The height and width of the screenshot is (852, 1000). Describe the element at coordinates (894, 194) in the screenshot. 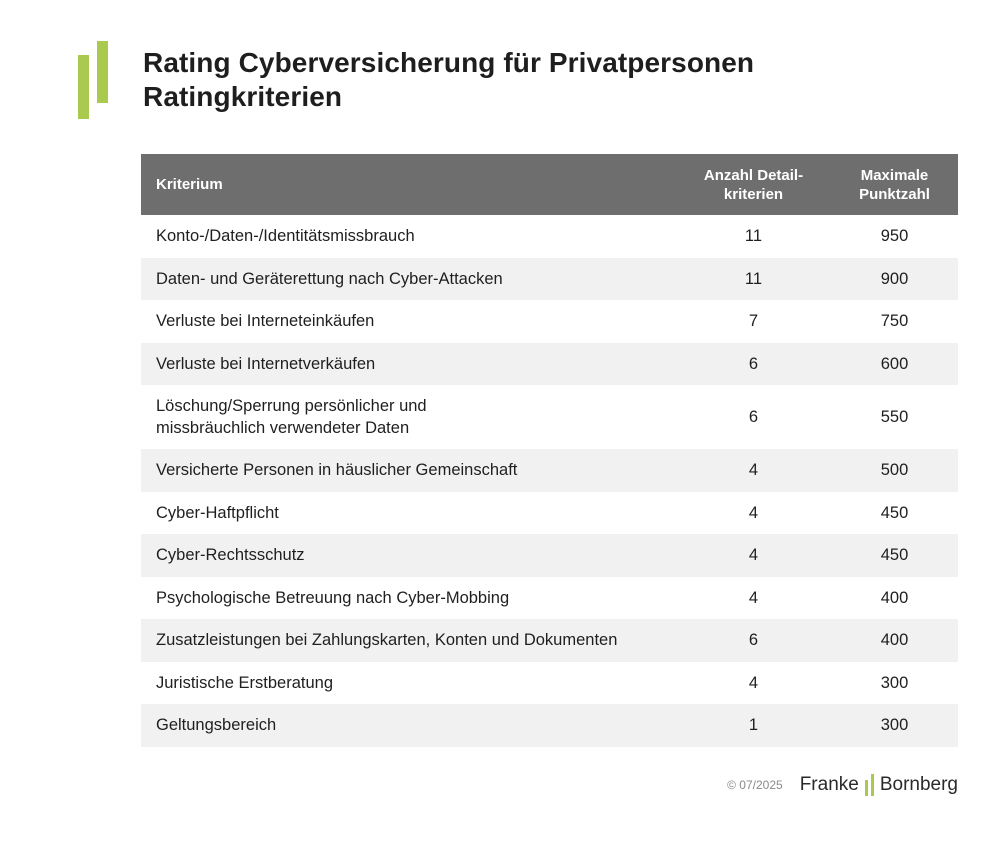

I see `column-header-max-points-line2: Punktzahl` at that location.